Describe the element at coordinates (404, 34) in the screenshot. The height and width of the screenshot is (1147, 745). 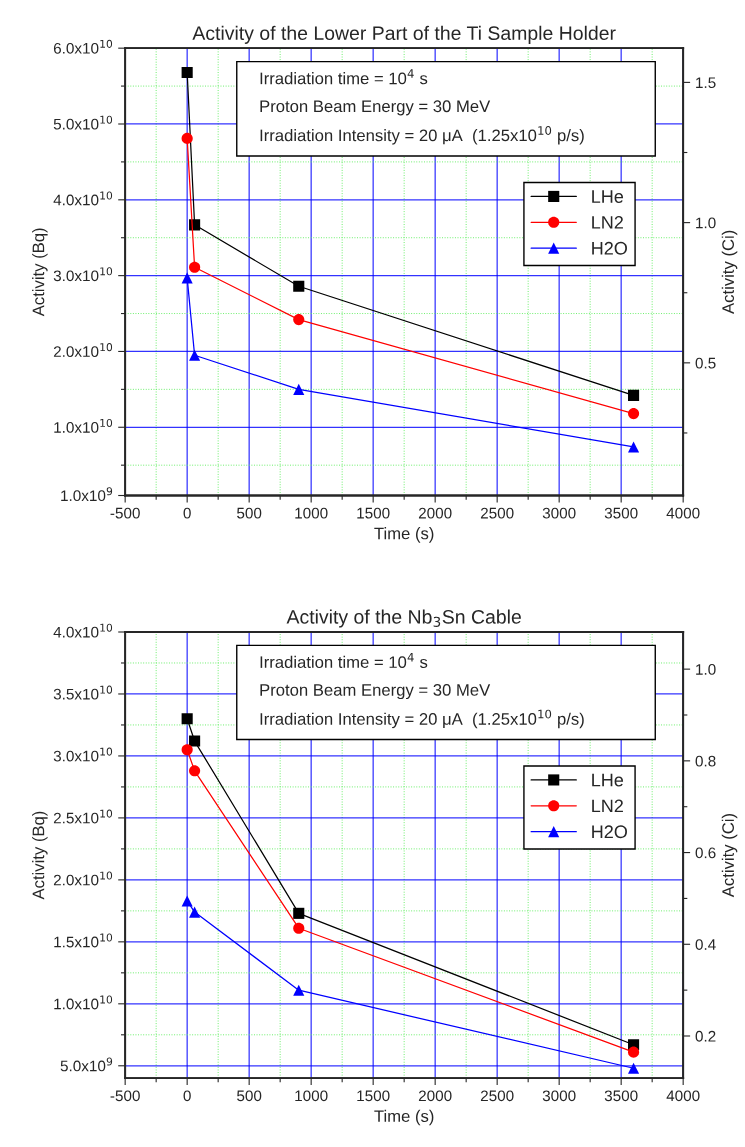
I see `chart-title: Activity of the Lower Part of the Ti Sample Holder` at that location.